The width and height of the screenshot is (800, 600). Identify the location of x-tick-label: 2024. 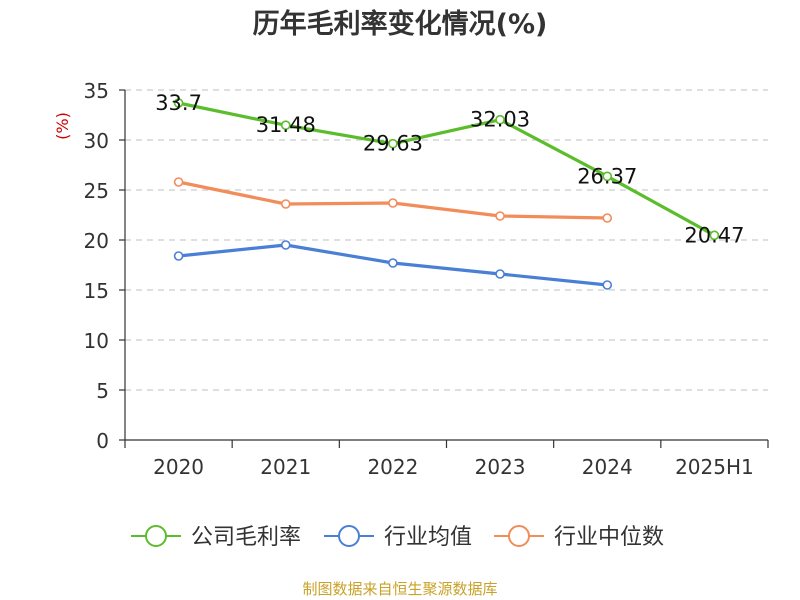
(607, 467).